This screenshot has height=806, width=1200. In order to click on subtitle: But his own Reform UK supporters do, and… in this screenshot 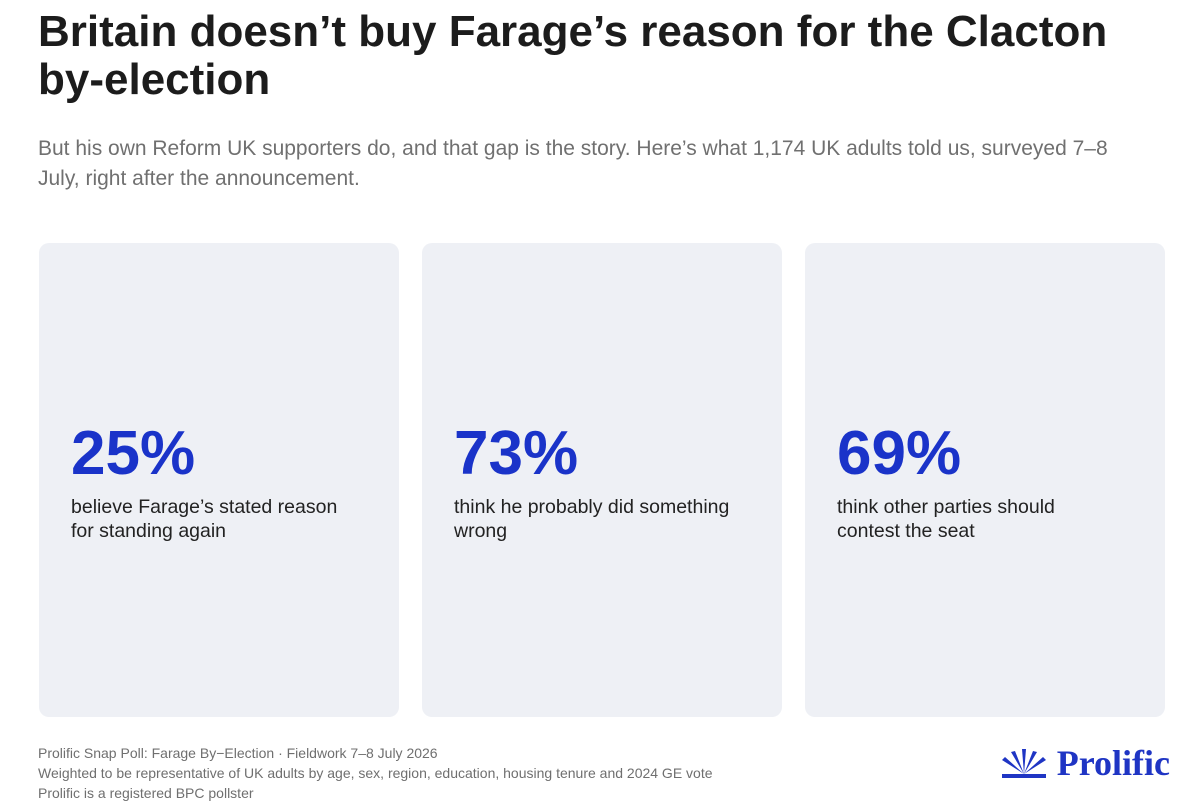, I will do `click(573, 163)`.